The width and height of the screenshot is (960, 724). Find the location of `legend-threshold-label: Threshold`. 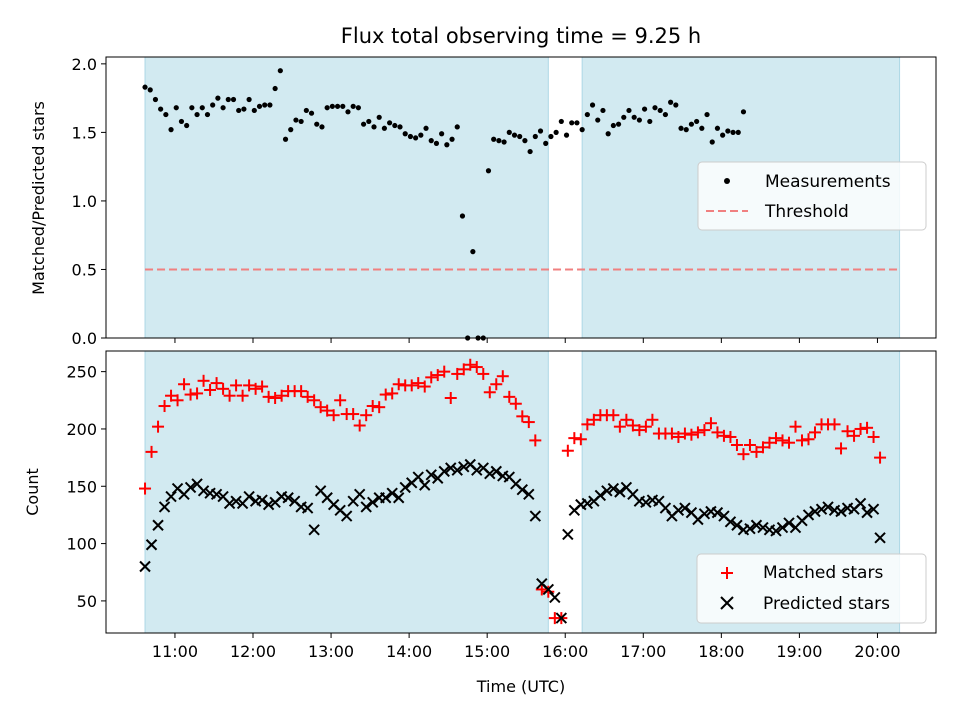

legend-threshold-label: Threshold is located at coordinates (806, 212).